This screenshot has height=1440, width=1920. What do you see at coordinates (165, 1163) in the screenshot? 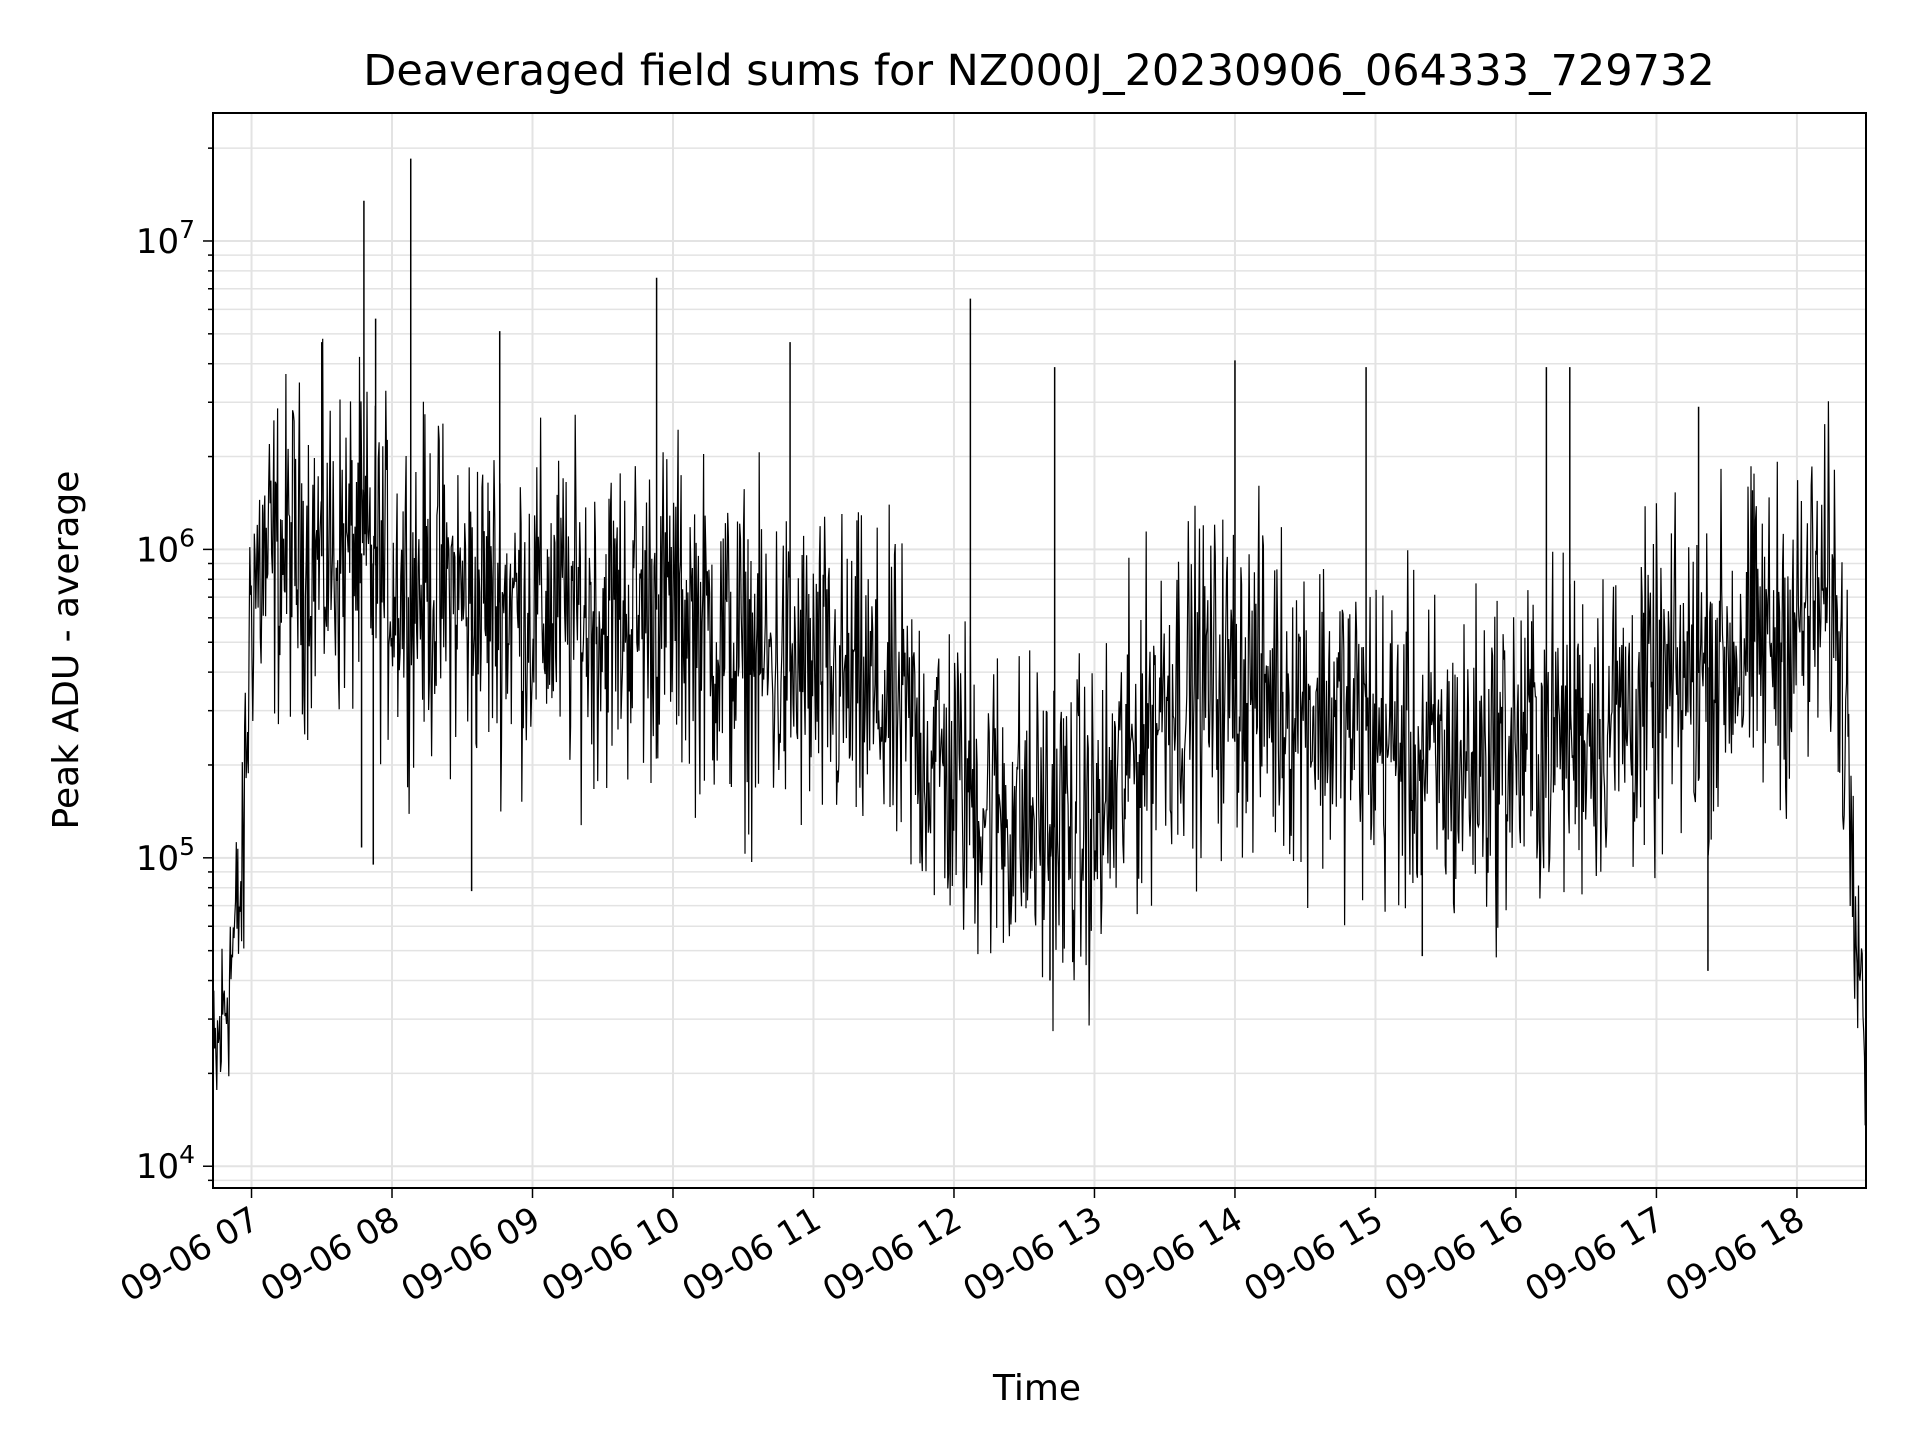
I see `y-tick-label: 10⁴` at bounding box center [165, 1163].